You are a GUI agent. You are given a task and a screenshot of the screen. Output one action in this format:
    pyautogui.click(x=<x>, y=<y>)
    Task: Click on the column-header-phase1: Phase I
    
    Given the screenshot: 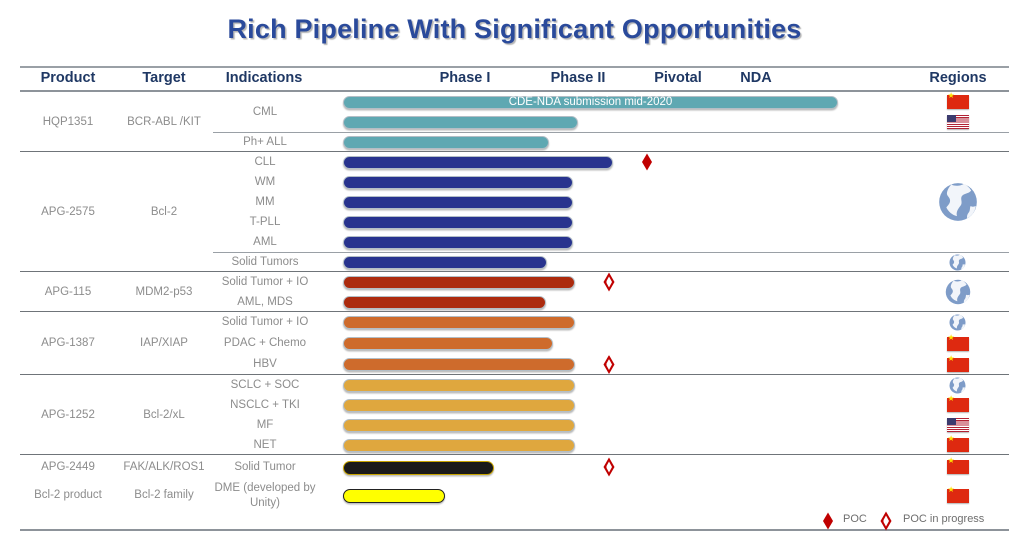 What is the action you would take?
    pyautogui.click(x=465, y=78)
    